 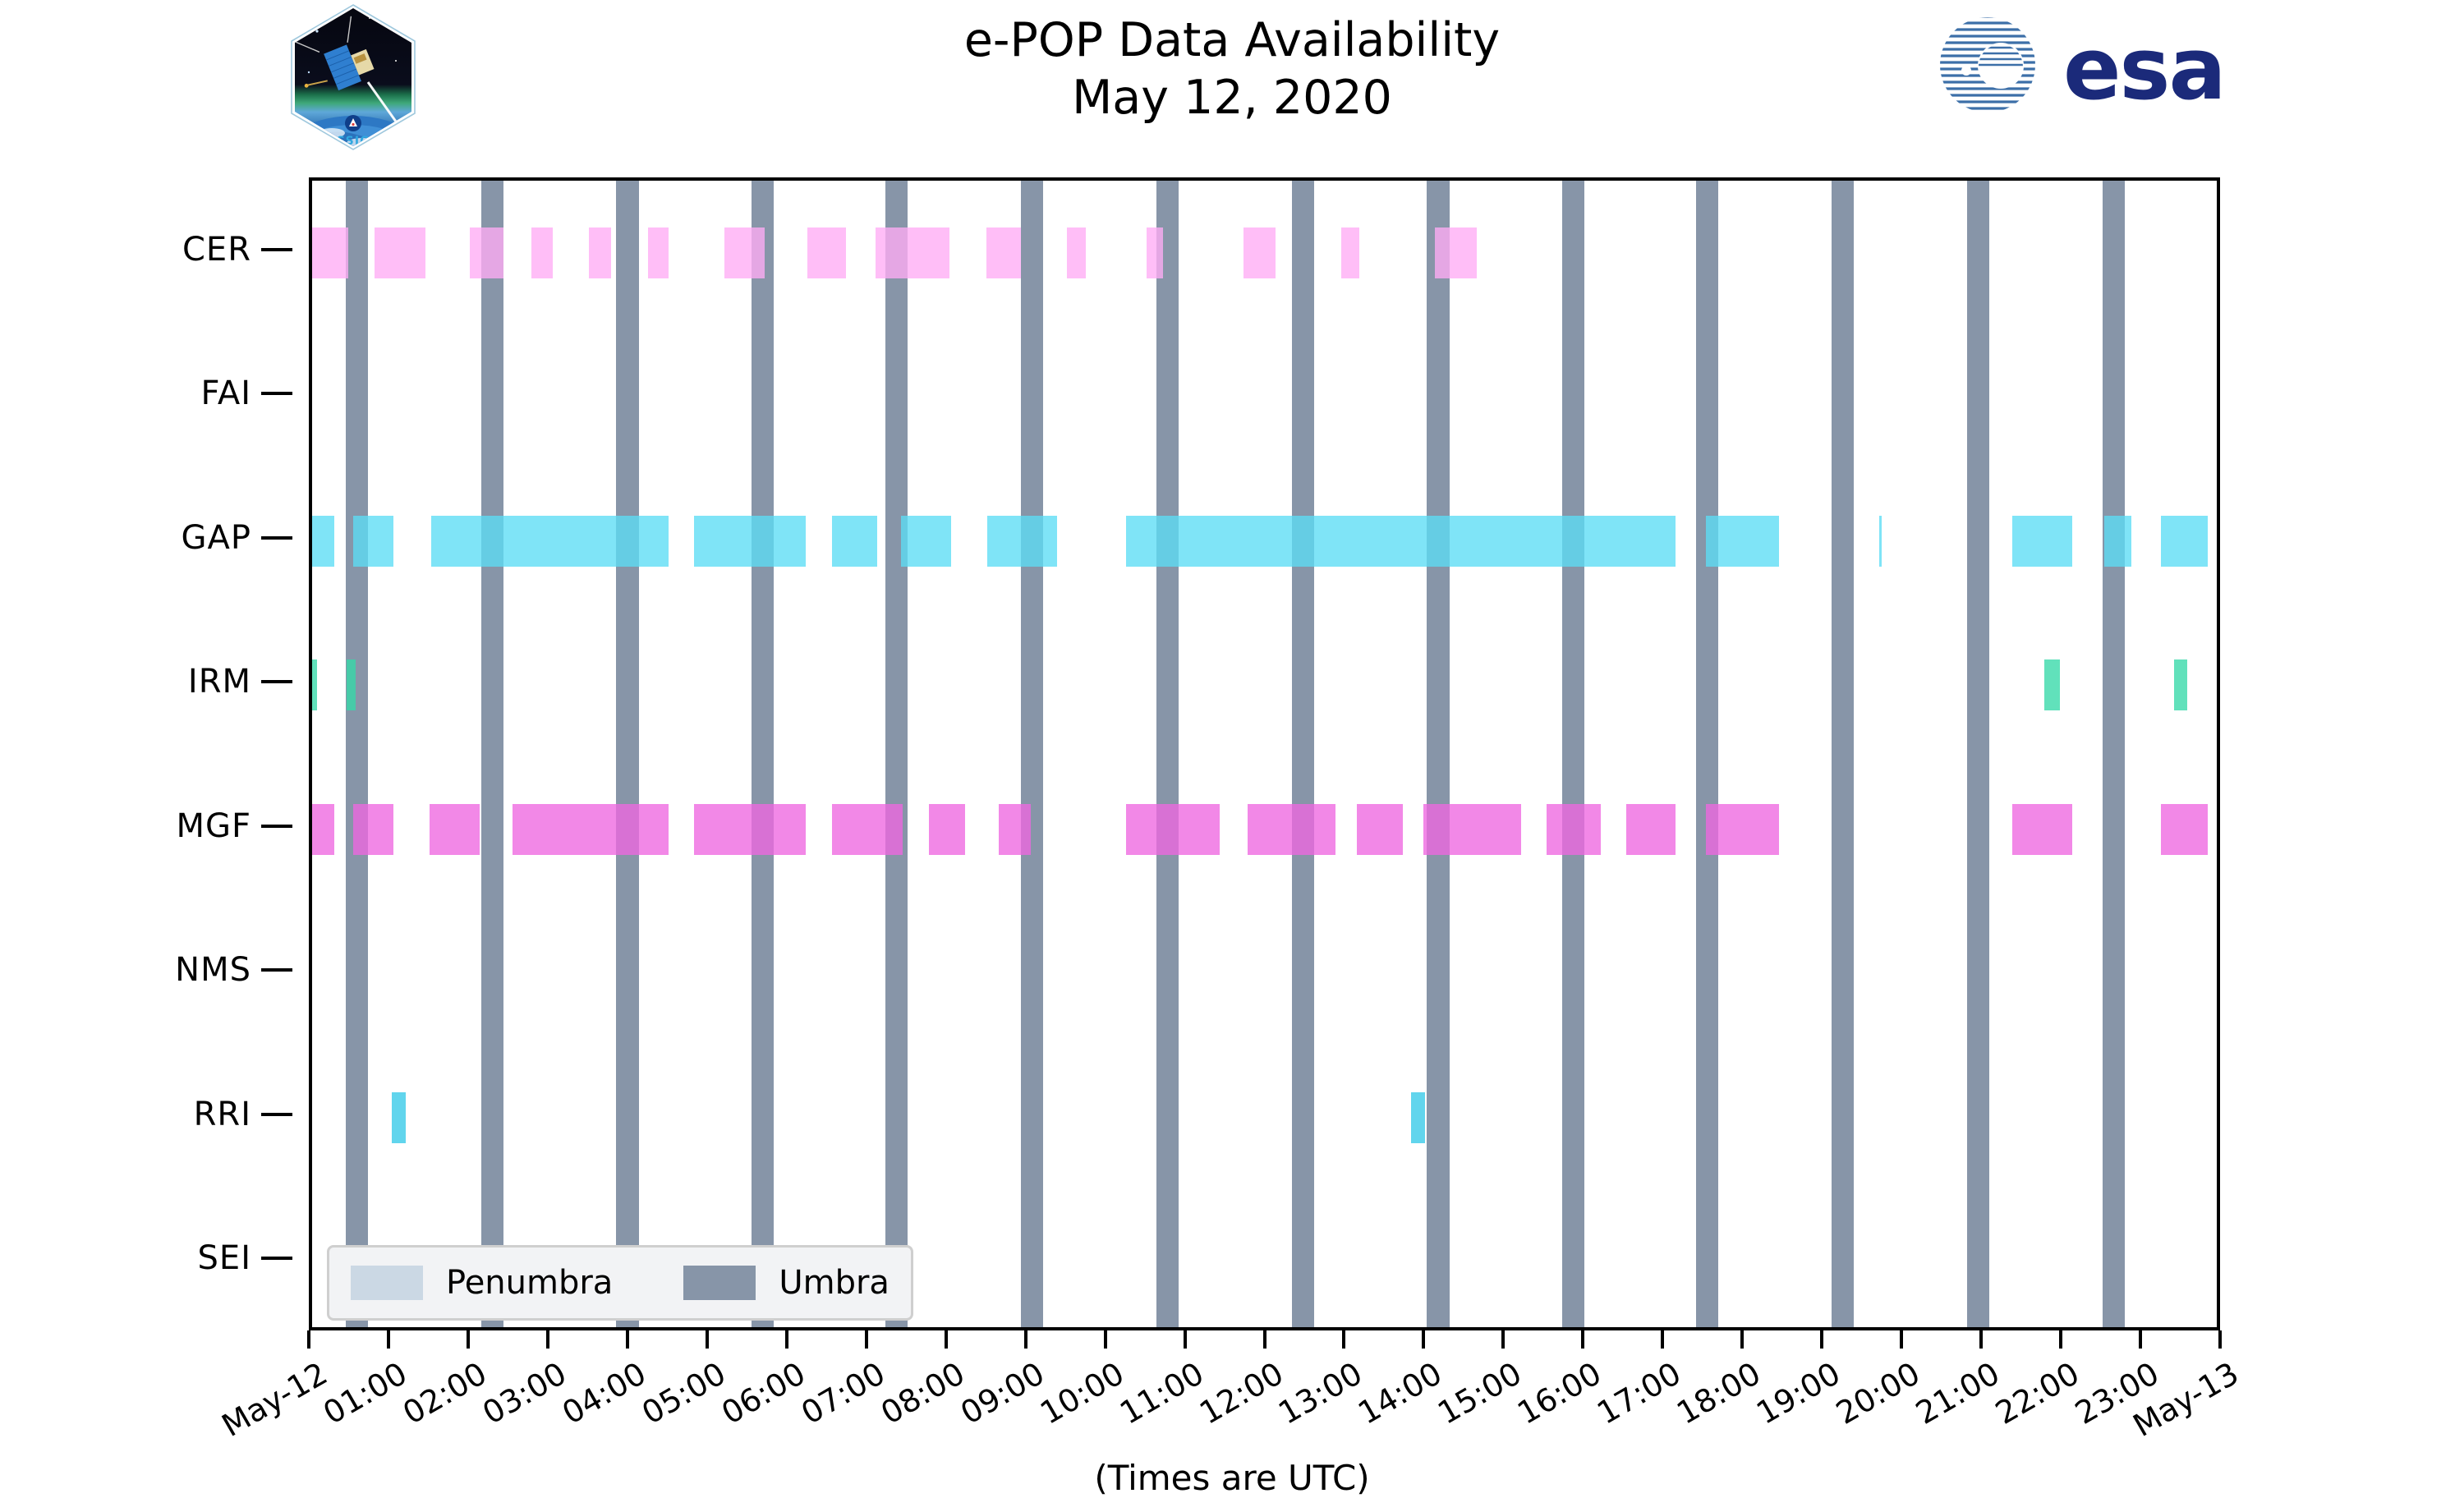 What do you see at coordinates (2144, 68) in the screenshot?
I see `svg-text: esa` at bounding box center [2144, 68].